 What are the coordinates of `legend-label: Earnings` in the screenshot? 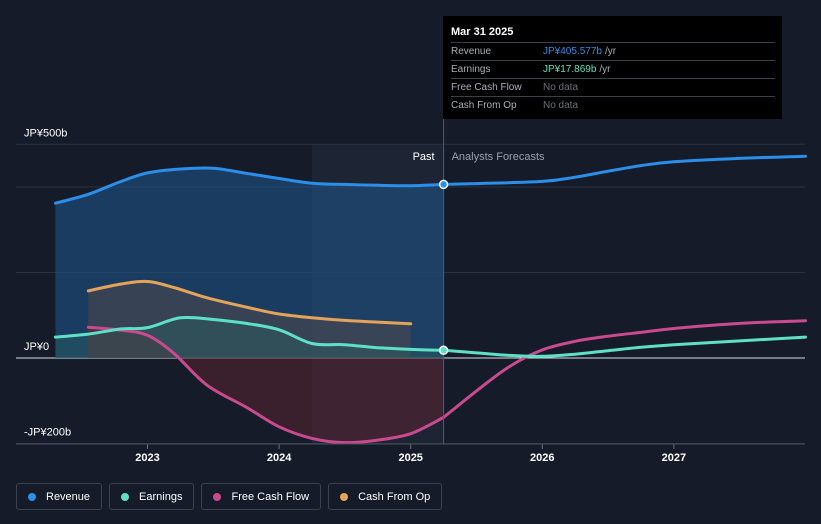 It's located at (161, 496).